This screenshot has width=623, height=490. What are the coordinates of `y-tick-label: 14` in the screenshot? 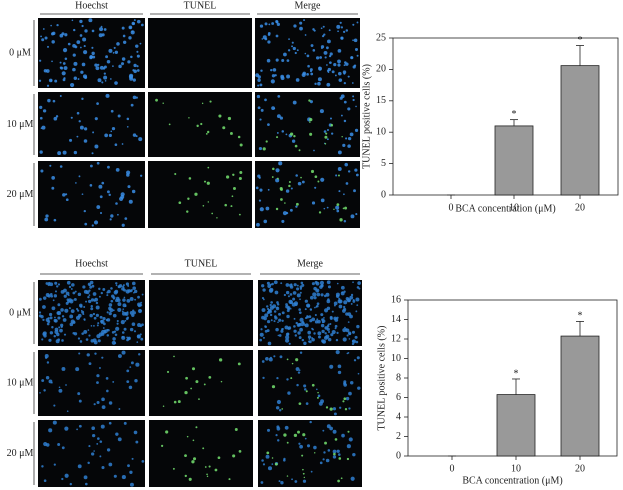 It's located at (396, 319).